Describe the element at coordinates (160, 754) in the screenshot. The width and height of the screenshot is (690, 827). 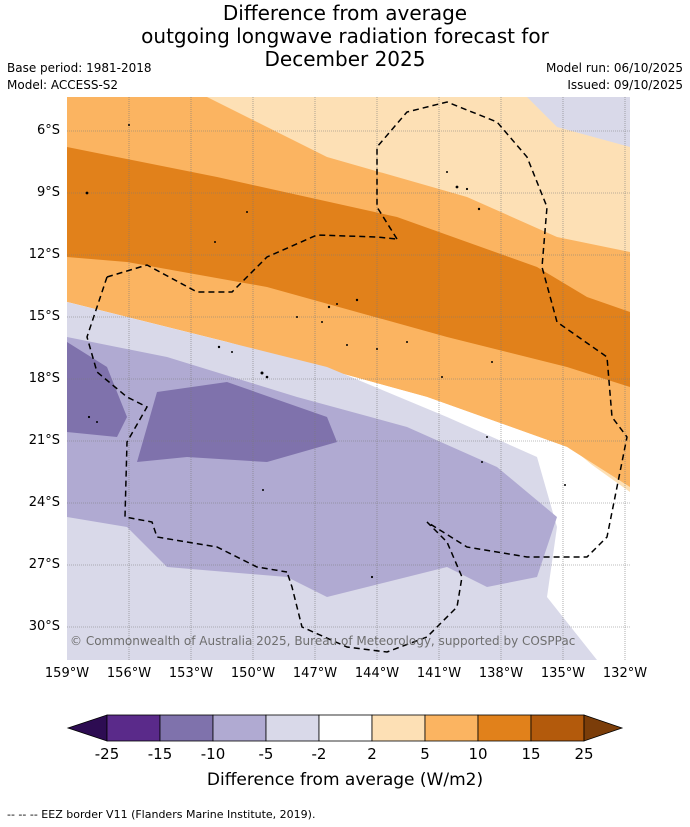
I see `colorbar-tick: -15` at that location.